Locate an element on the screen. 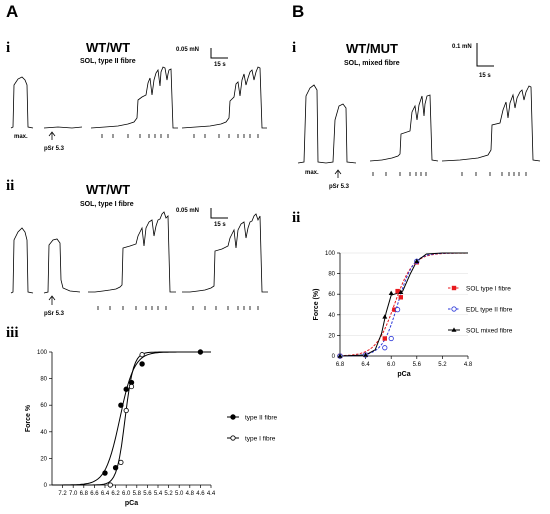 This screenshot has height=514, width=550. subpanel-label-a-i: i is located at coordinates (8, 48).